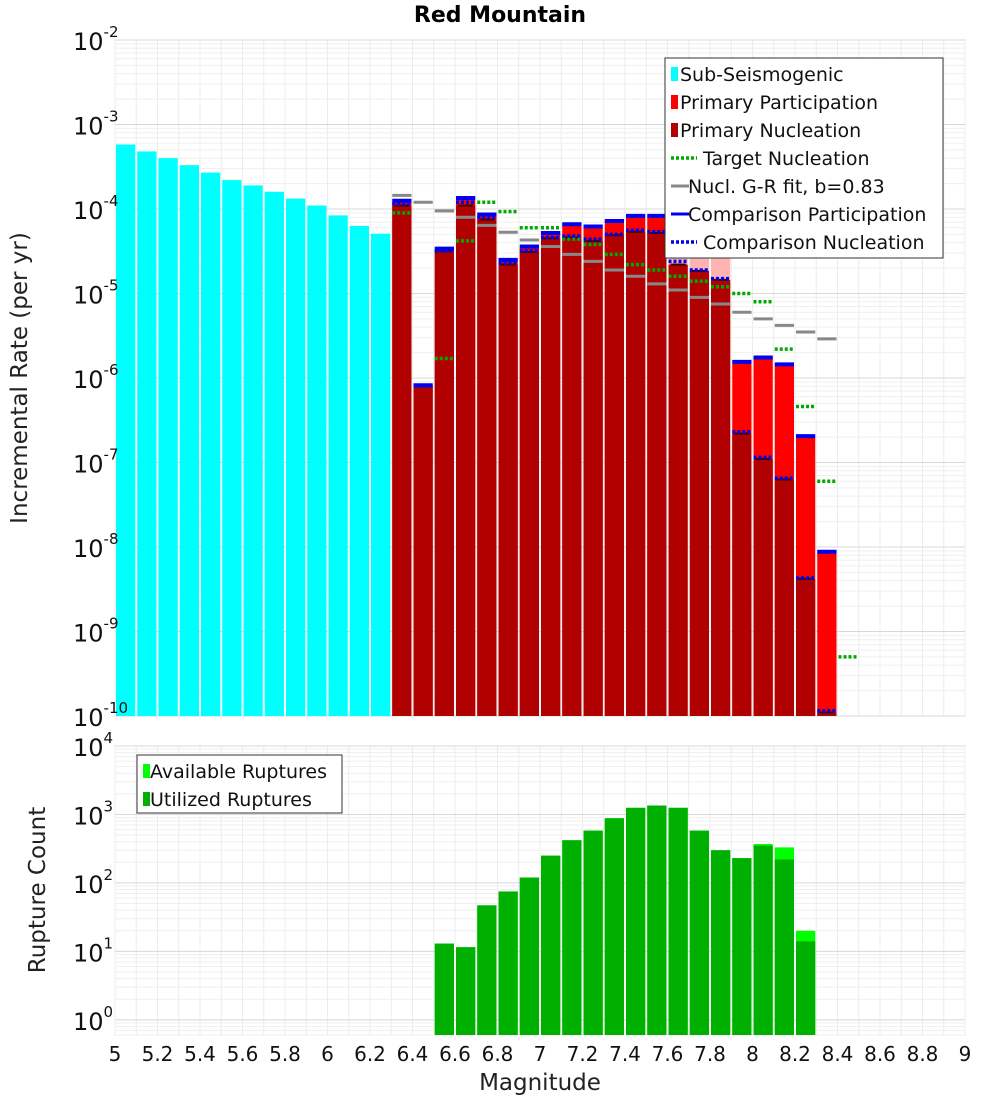 The width and height of the screenshot is (1000, 1100). Describe the element at coordinates (625, 920) in the screenshot. I see `count-plot-bars` at that location.